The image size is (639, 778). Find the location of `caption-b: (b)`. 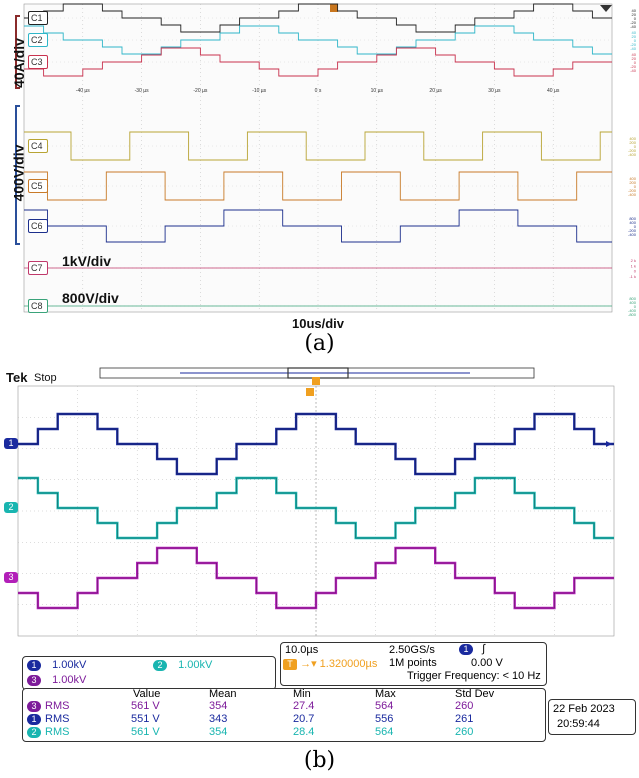

caption-b: (b) is located at coordinates (319, 760).